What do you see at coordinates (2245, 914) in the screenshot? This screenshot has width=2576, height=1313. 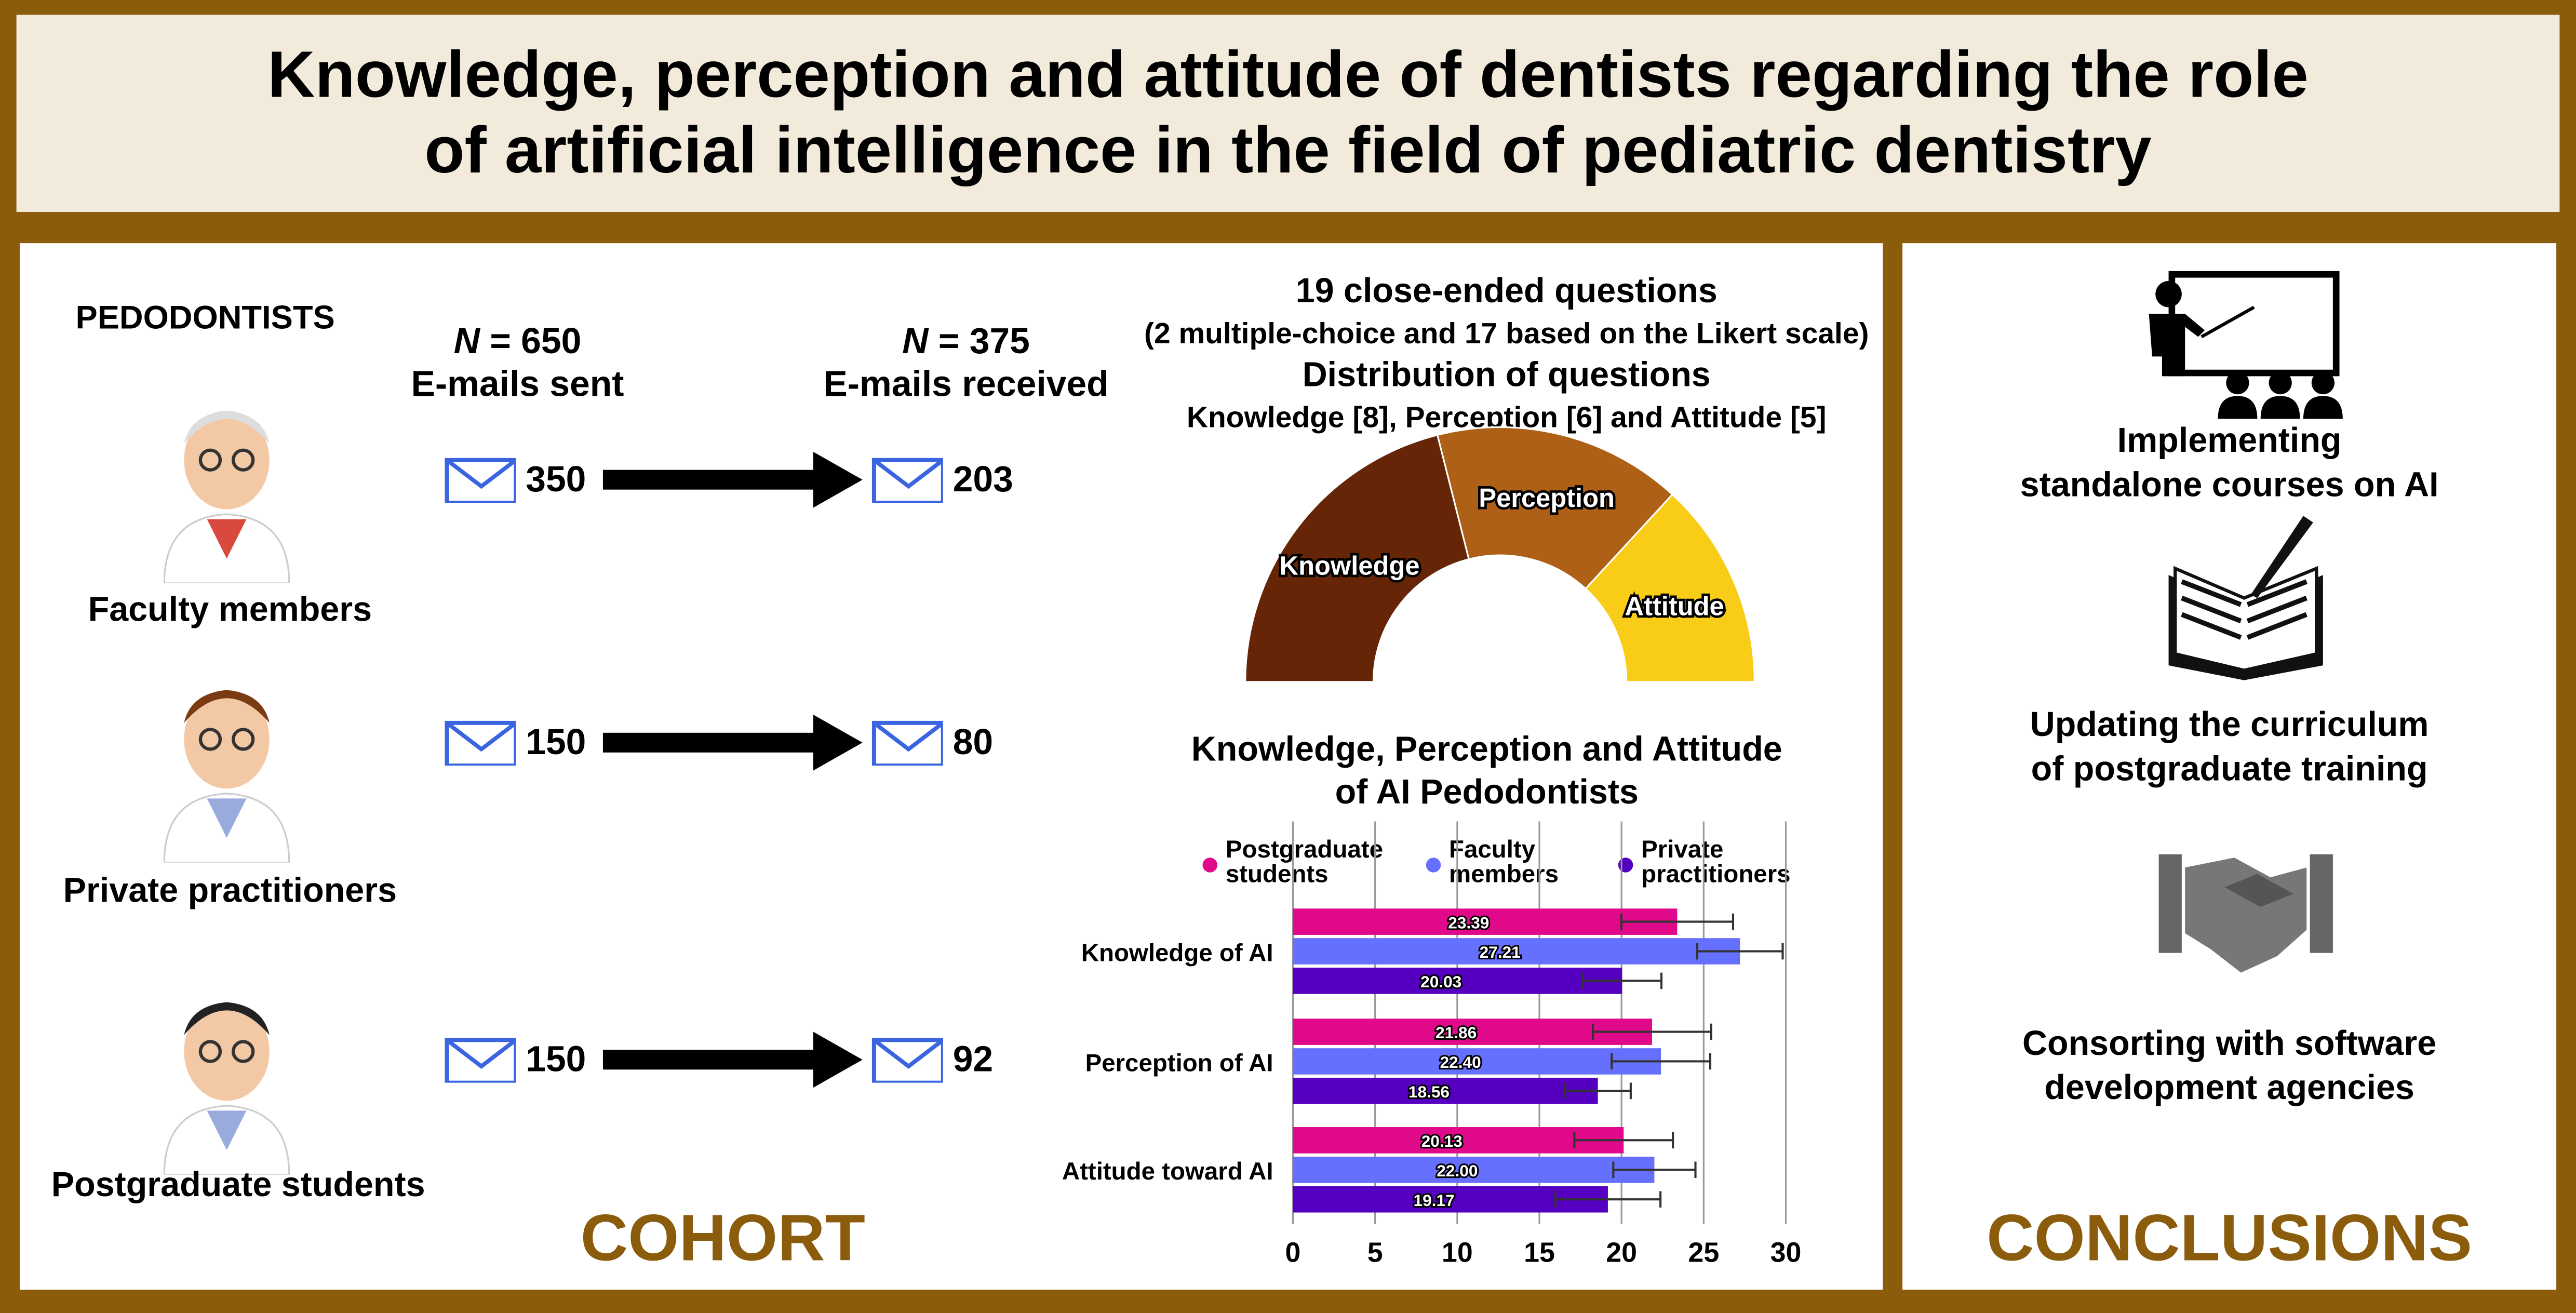 I see `handshake-icon` at bounding box center [2245, 914].